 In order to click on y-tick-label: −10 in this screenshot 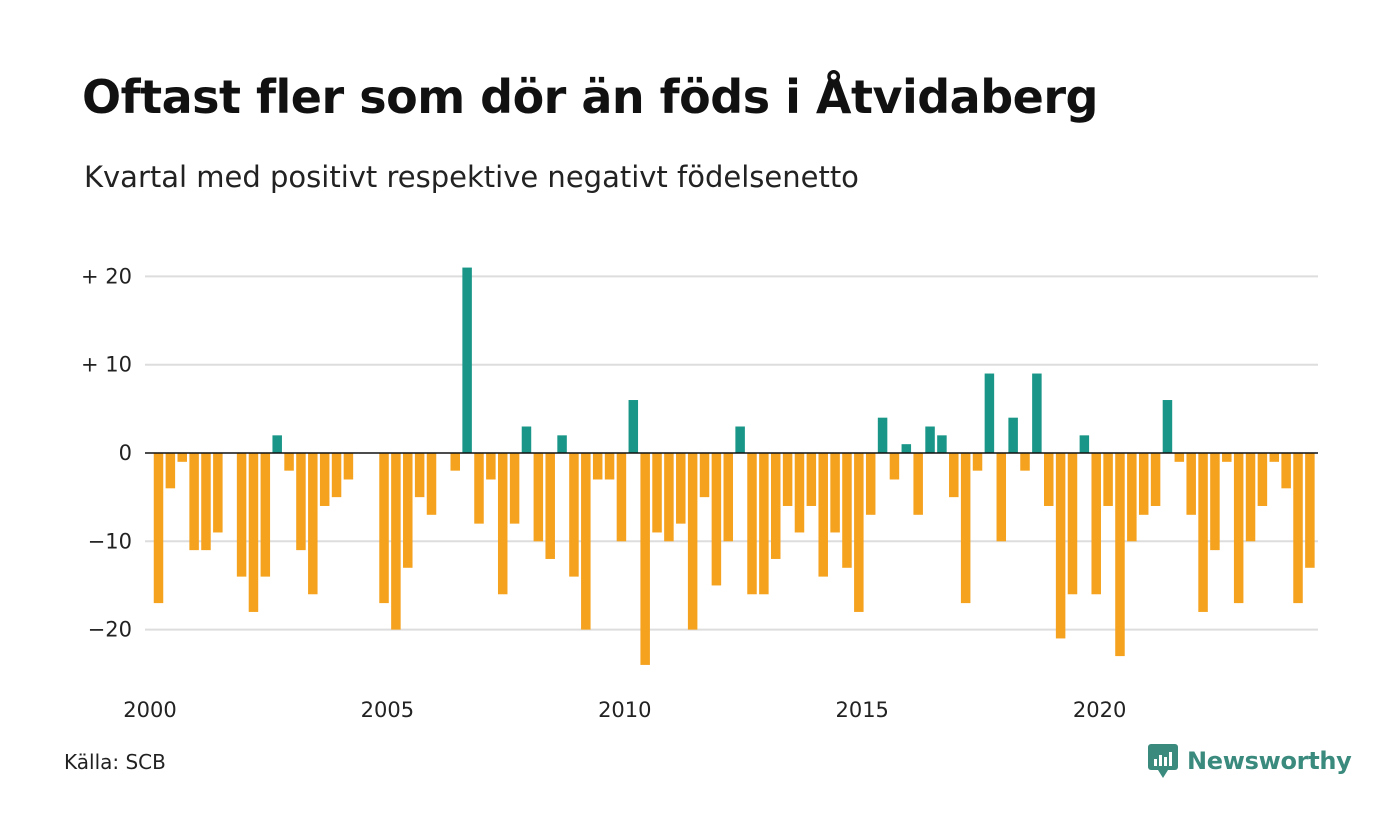, I will do `click(110, 541)`.